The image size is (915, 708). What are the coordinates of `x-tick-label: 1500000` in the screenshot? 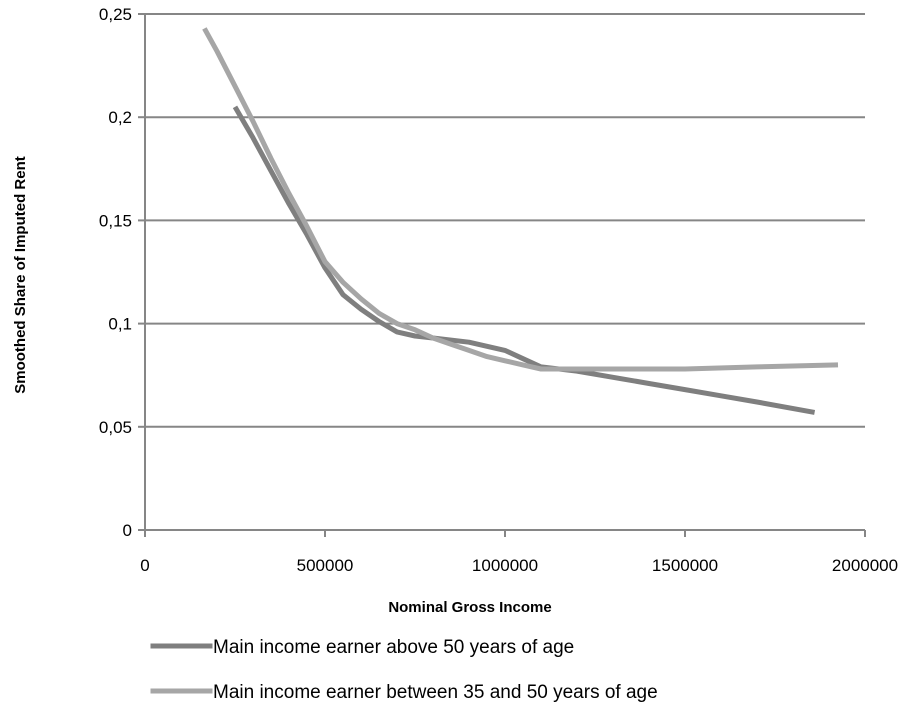 It's located at (685, 565).